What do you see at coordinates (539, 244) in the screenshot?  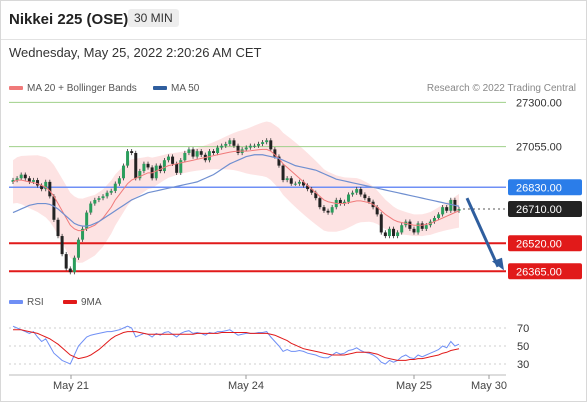 I see `level-label: 26520.00` at bounding box center [539, 244].